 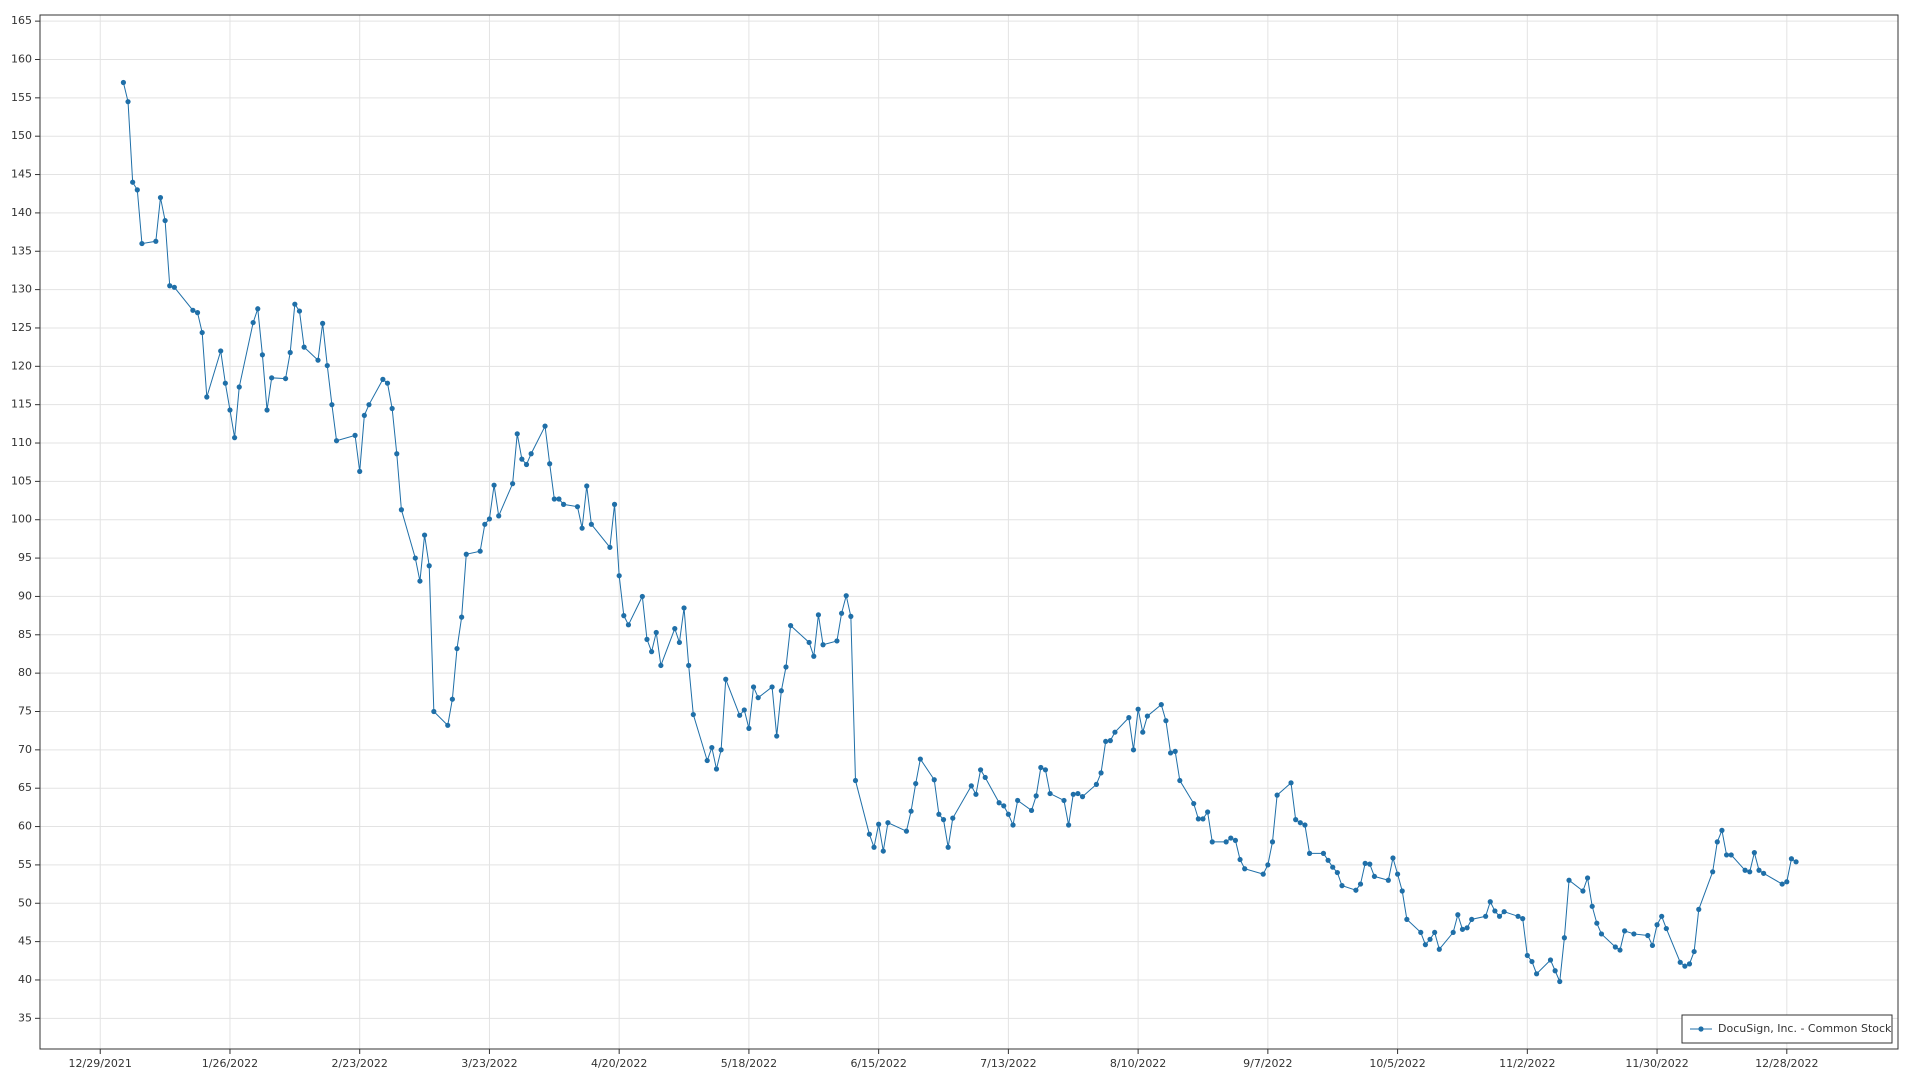 What do you see at coordinates (21, 480) in the screenshot?
I see `y-tick-label: 105` at bounding box center [21, 480].